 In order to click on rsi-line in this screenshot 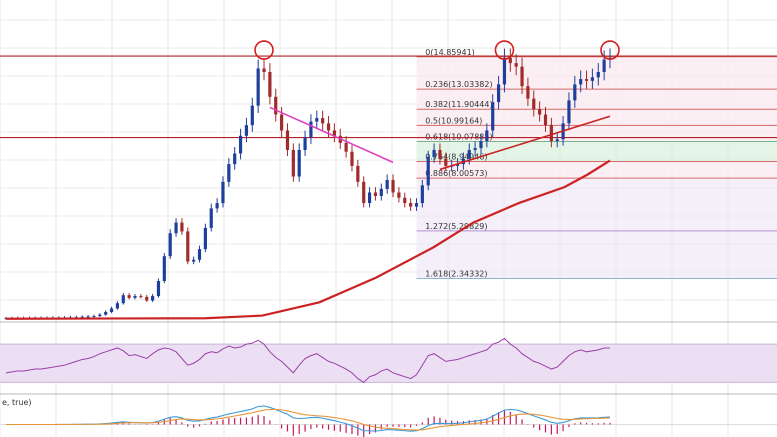, I will do `click(307, 360)`.